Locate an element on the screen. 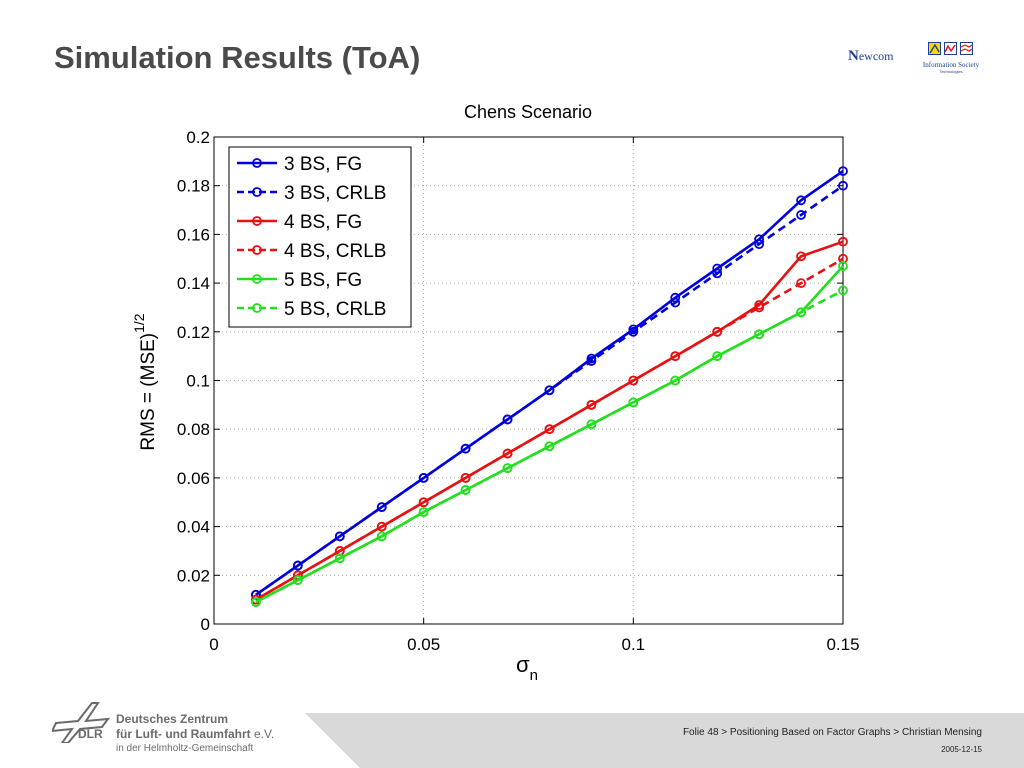 The height and width of the screenshot is (768, 1024). ist-logo-icon is located at coordinates (951, 49).